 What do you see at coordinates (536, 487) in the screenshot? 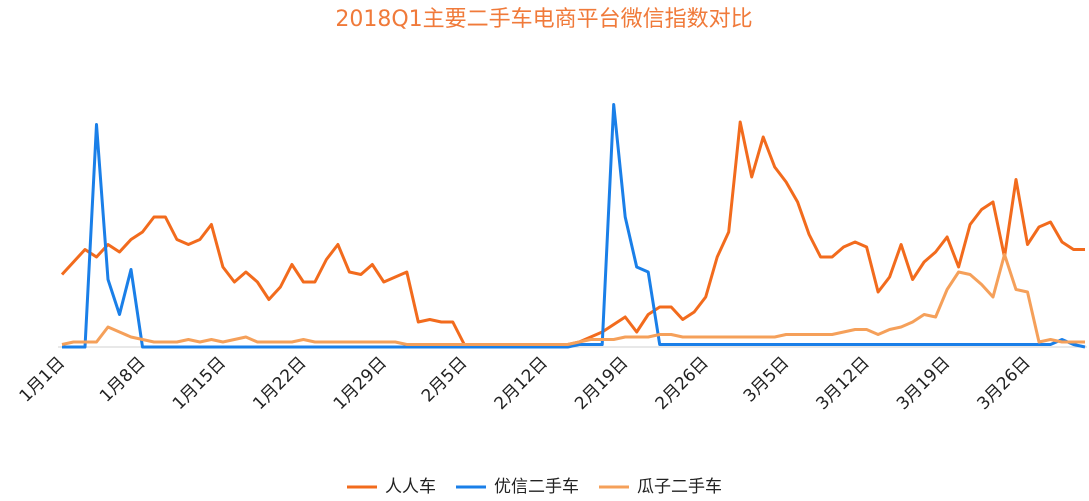
I see `legend-label: 优信二手车` at bounding box center [536, 487].